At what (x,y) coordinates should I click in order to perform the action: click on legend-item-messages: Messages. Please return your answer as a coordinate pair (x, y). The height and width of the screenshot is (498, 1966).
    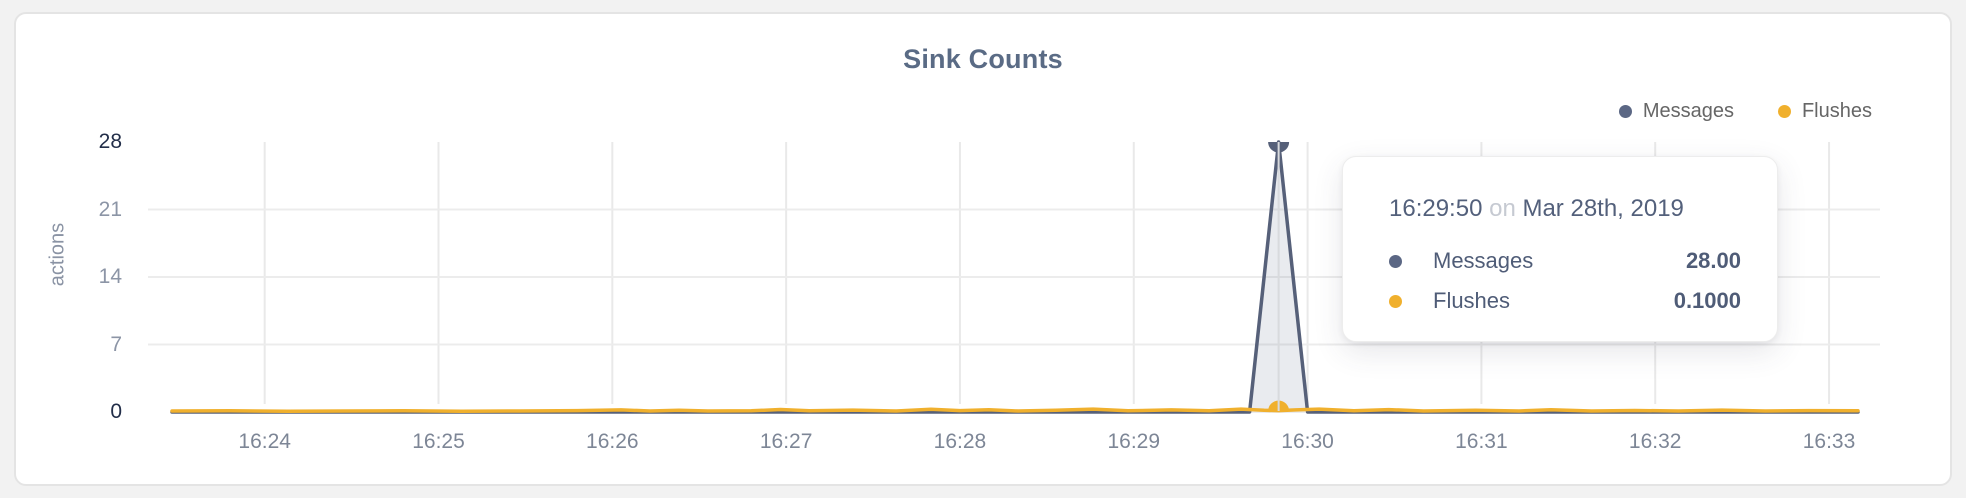
    Looking at the image, I should click on (1676, 111).